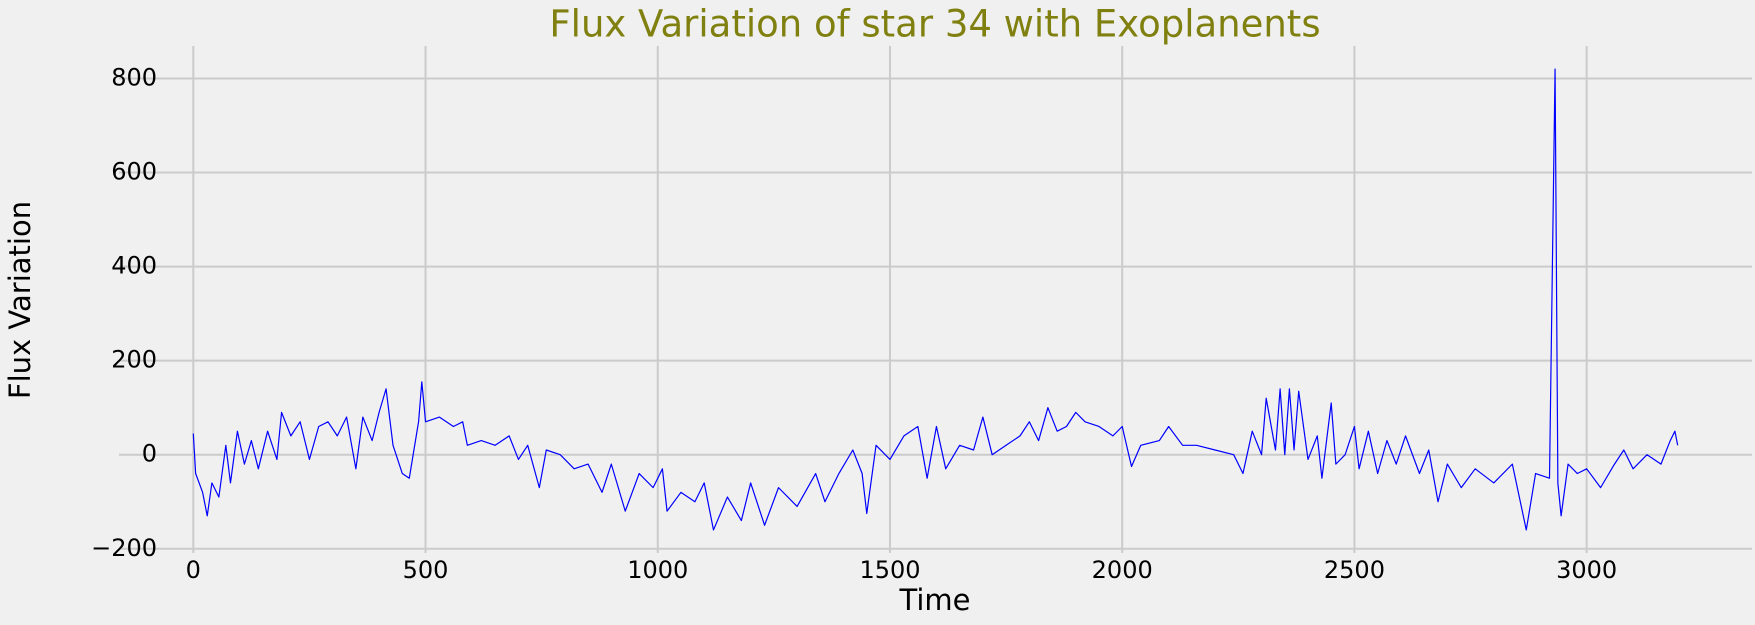 The height and width of the screenshot is (625, 1755). I want to click on y-tick-label: 800, so click(134, 77).